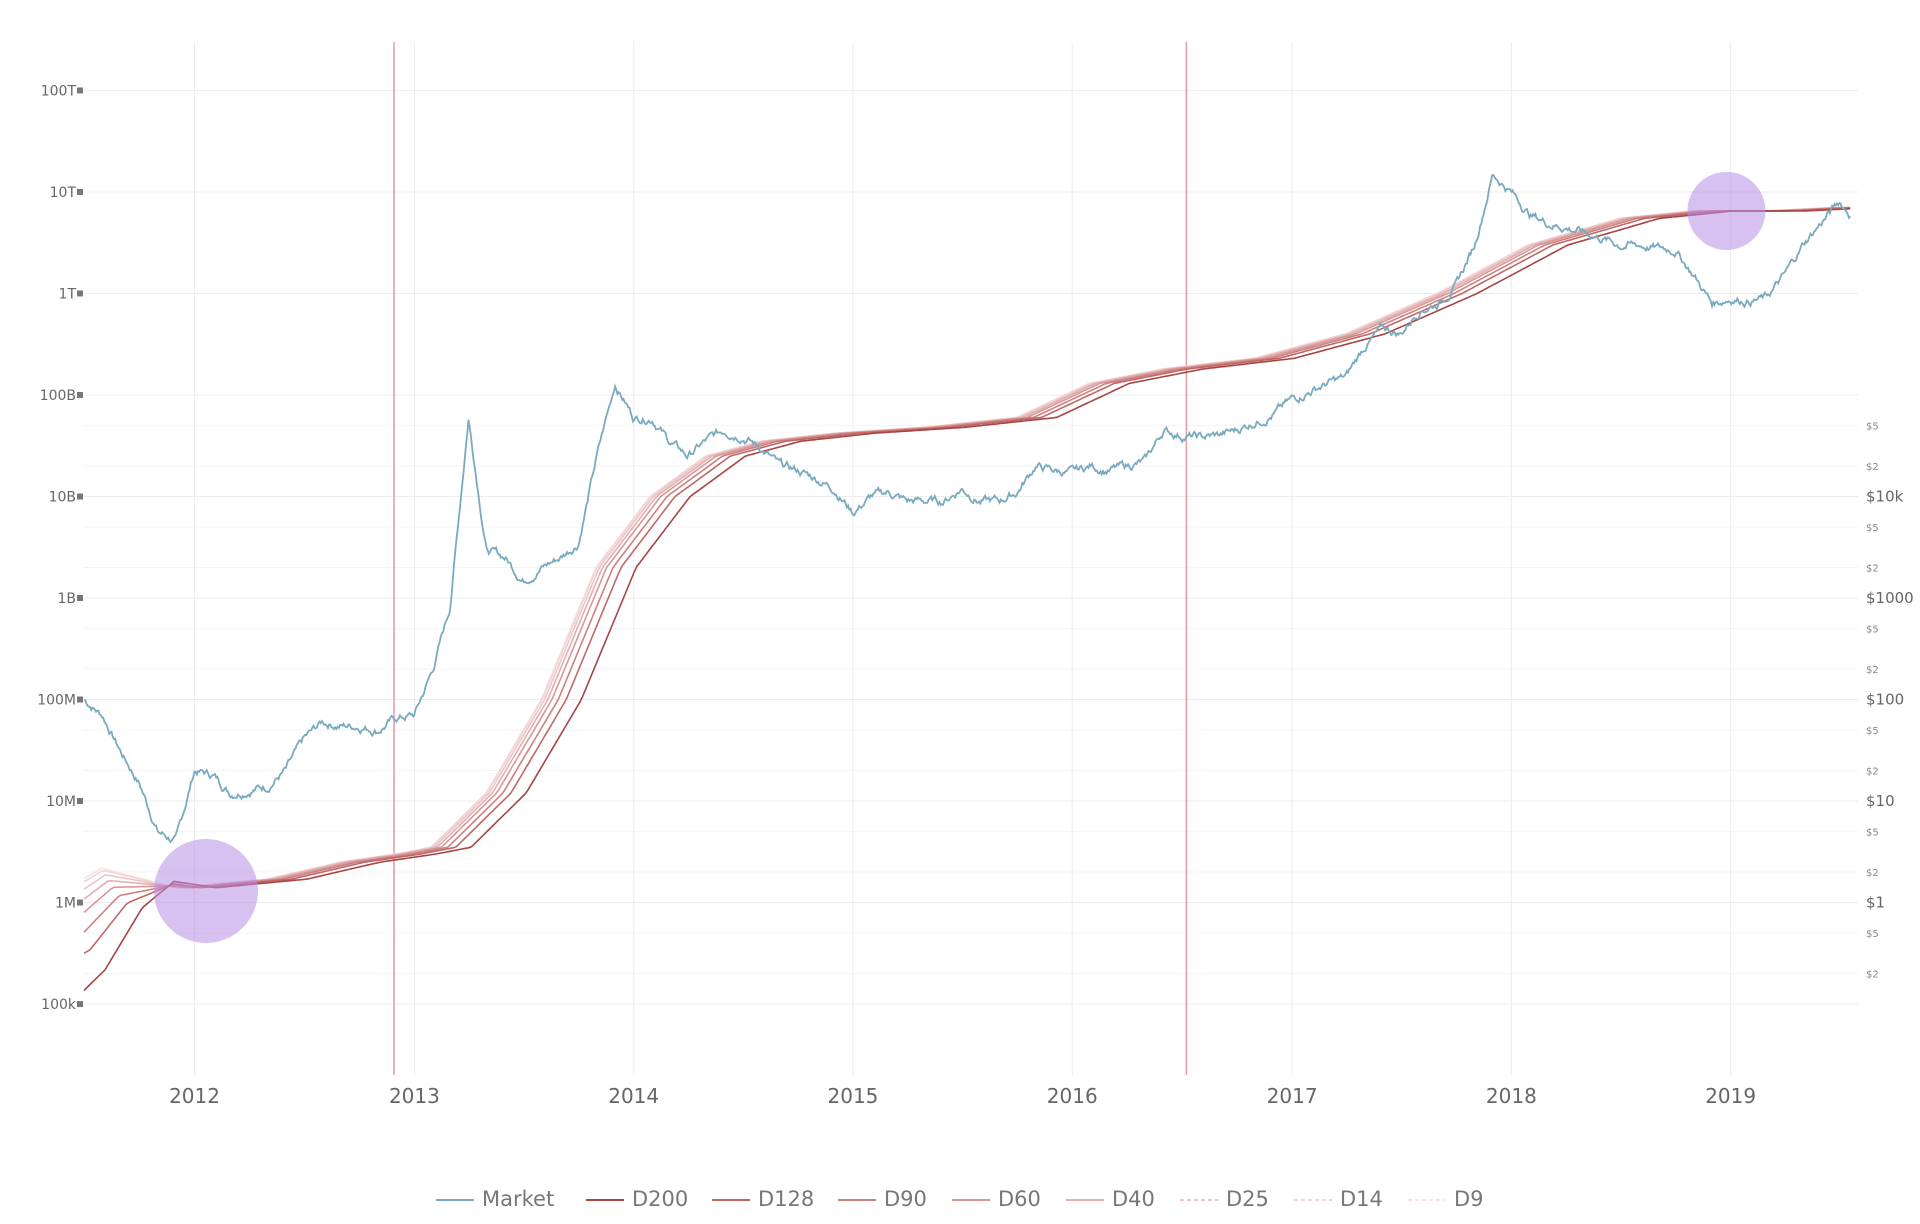  Describe the element at coordinates (59, 1005) in the screenshot. I see `y-left-tick-label: 100k` at that location.